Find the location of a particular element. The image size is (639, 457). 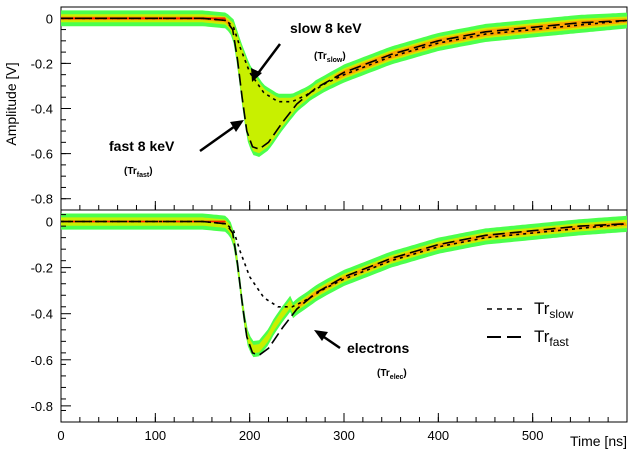

band-core-left is located at coordinates (146, 22).